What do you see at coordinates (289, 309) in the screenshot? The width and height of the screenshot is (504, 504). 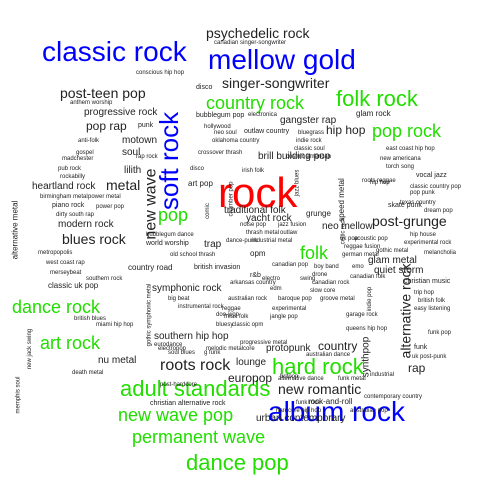 I see `word-experimental: experimental` at bounding box center [289, 309].